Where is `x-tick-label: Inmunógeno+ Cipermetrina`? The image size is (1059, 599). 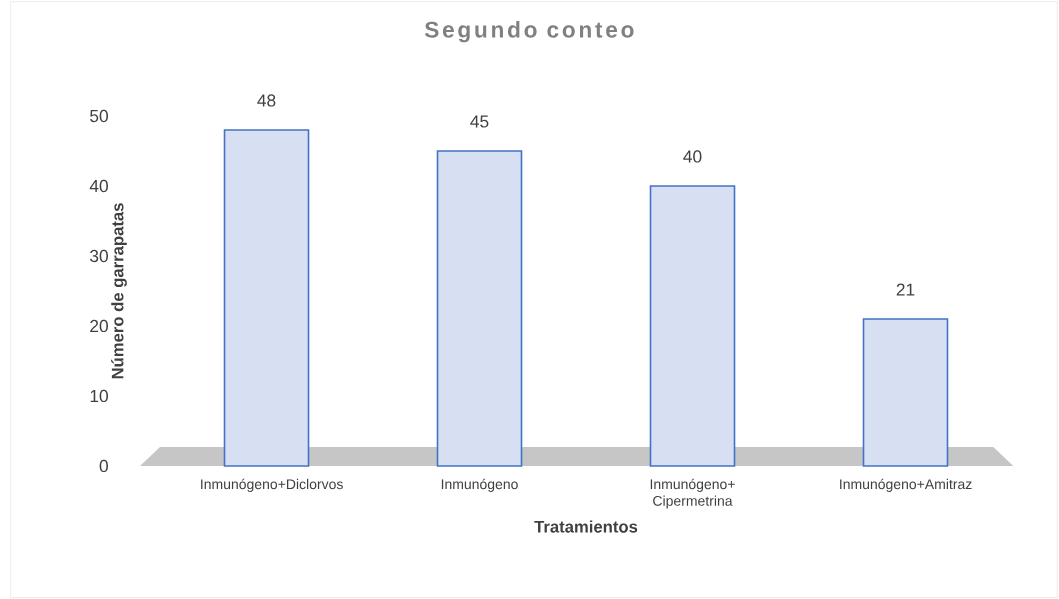 x-tick-label: Inmunógeno+ Cipermetrina is located at coordinates (692, 493).